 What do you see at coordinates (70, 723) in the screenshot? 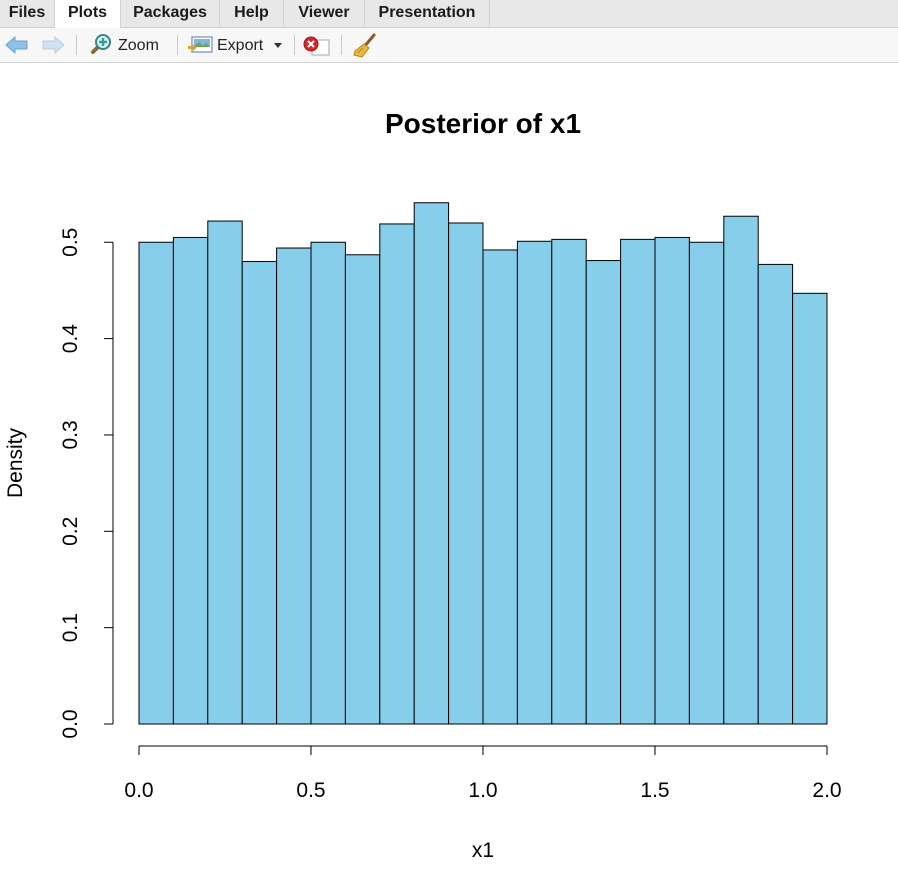
I see `y-tick-label: 0.0` at bounding box center [70, 723].